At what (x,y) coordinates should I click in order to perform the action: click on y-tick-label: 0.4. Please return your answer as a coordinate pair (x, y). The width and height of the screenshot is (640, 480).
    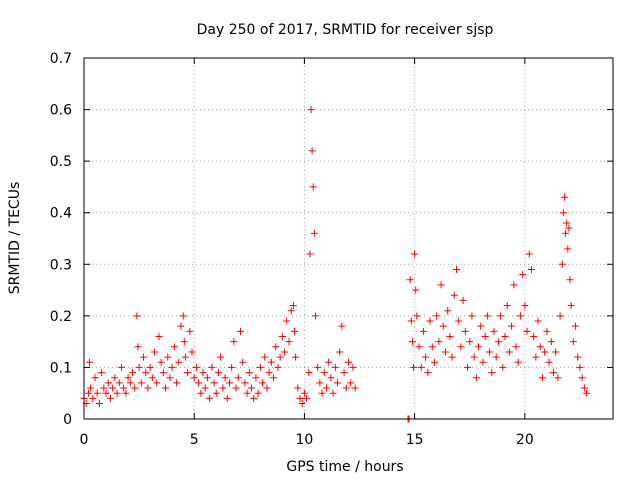
    Looking at the image, I should click on (61, 214).